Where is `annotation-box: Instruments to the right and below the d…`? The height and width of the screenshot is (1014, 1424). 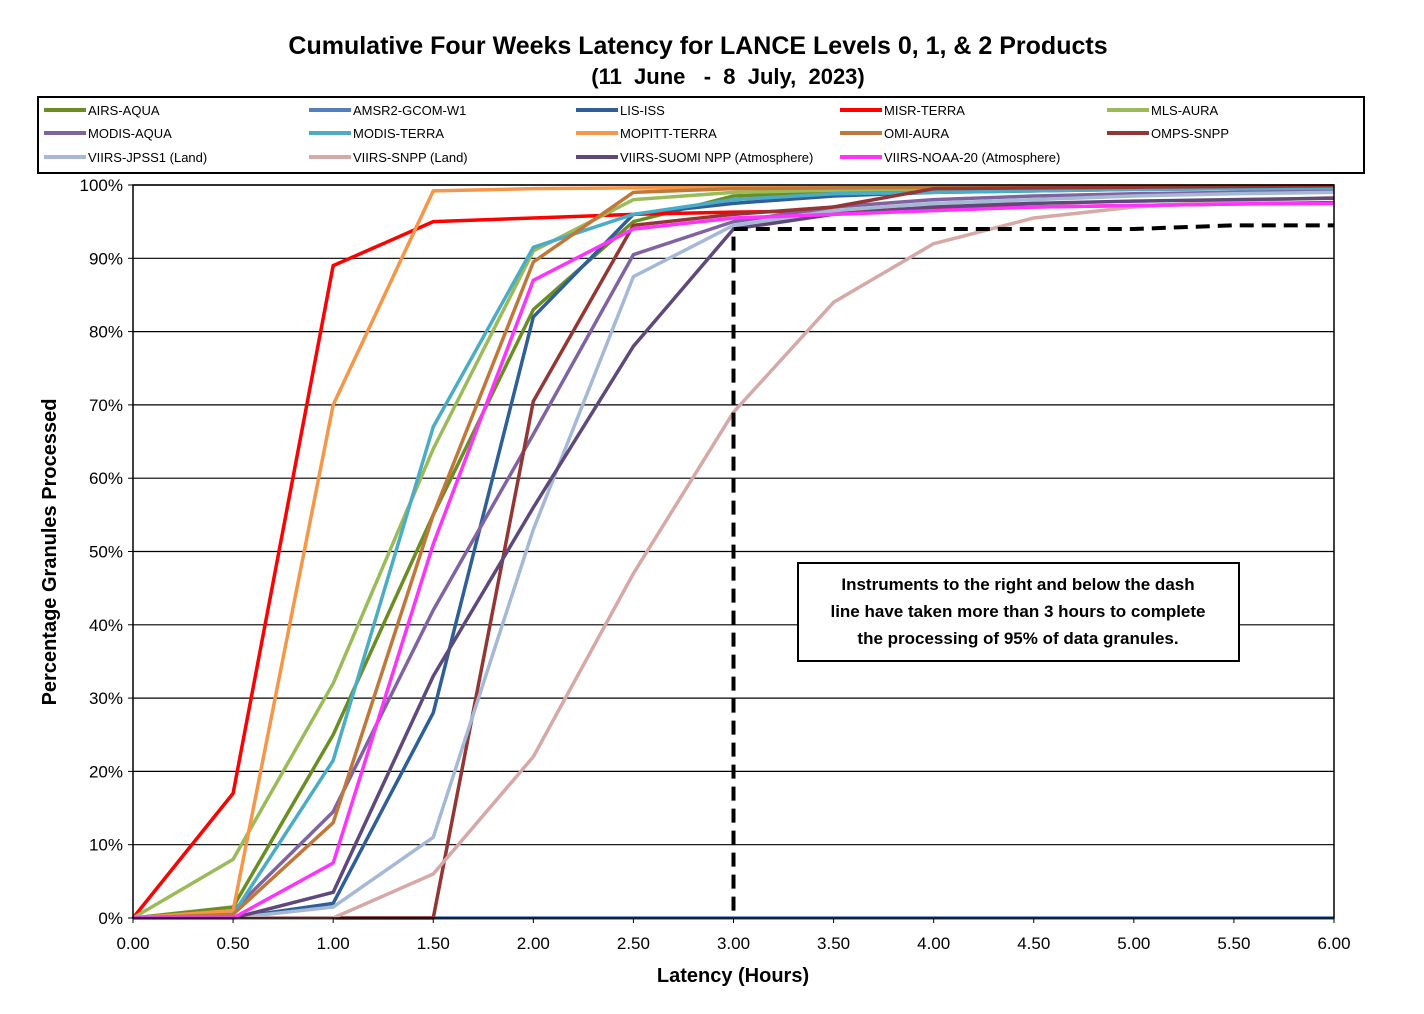 annotation-box: Instruments to the right and below the d… is located at coordinates (1018, 612).